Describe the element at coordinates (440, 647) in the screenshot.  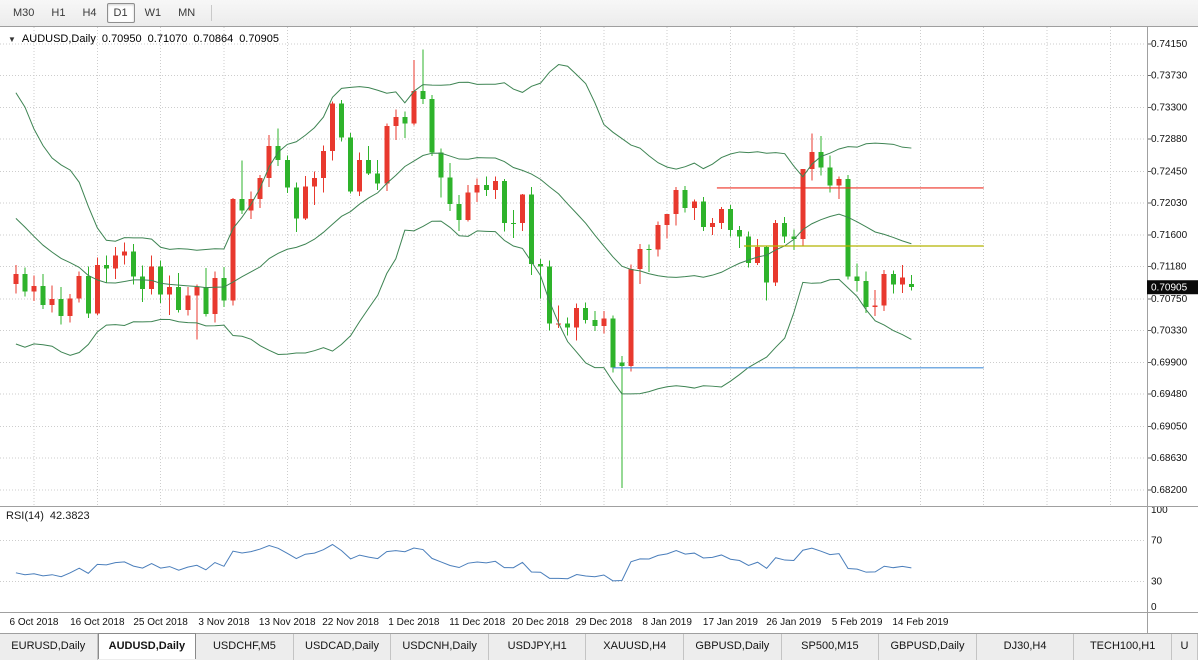
I see `chart-tab-usdcnh-daily: USDCNH,Daily` at that location.